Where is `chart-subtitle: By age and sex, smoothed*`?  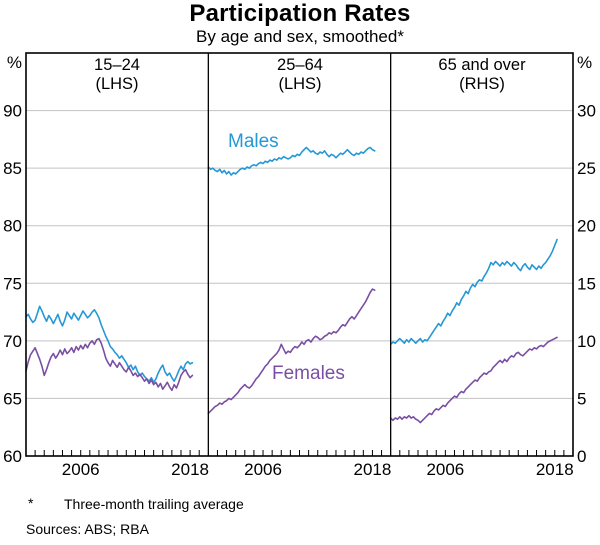 chart-subtitle: By age and sex, smoothed* is located at coordinates (300, 36).